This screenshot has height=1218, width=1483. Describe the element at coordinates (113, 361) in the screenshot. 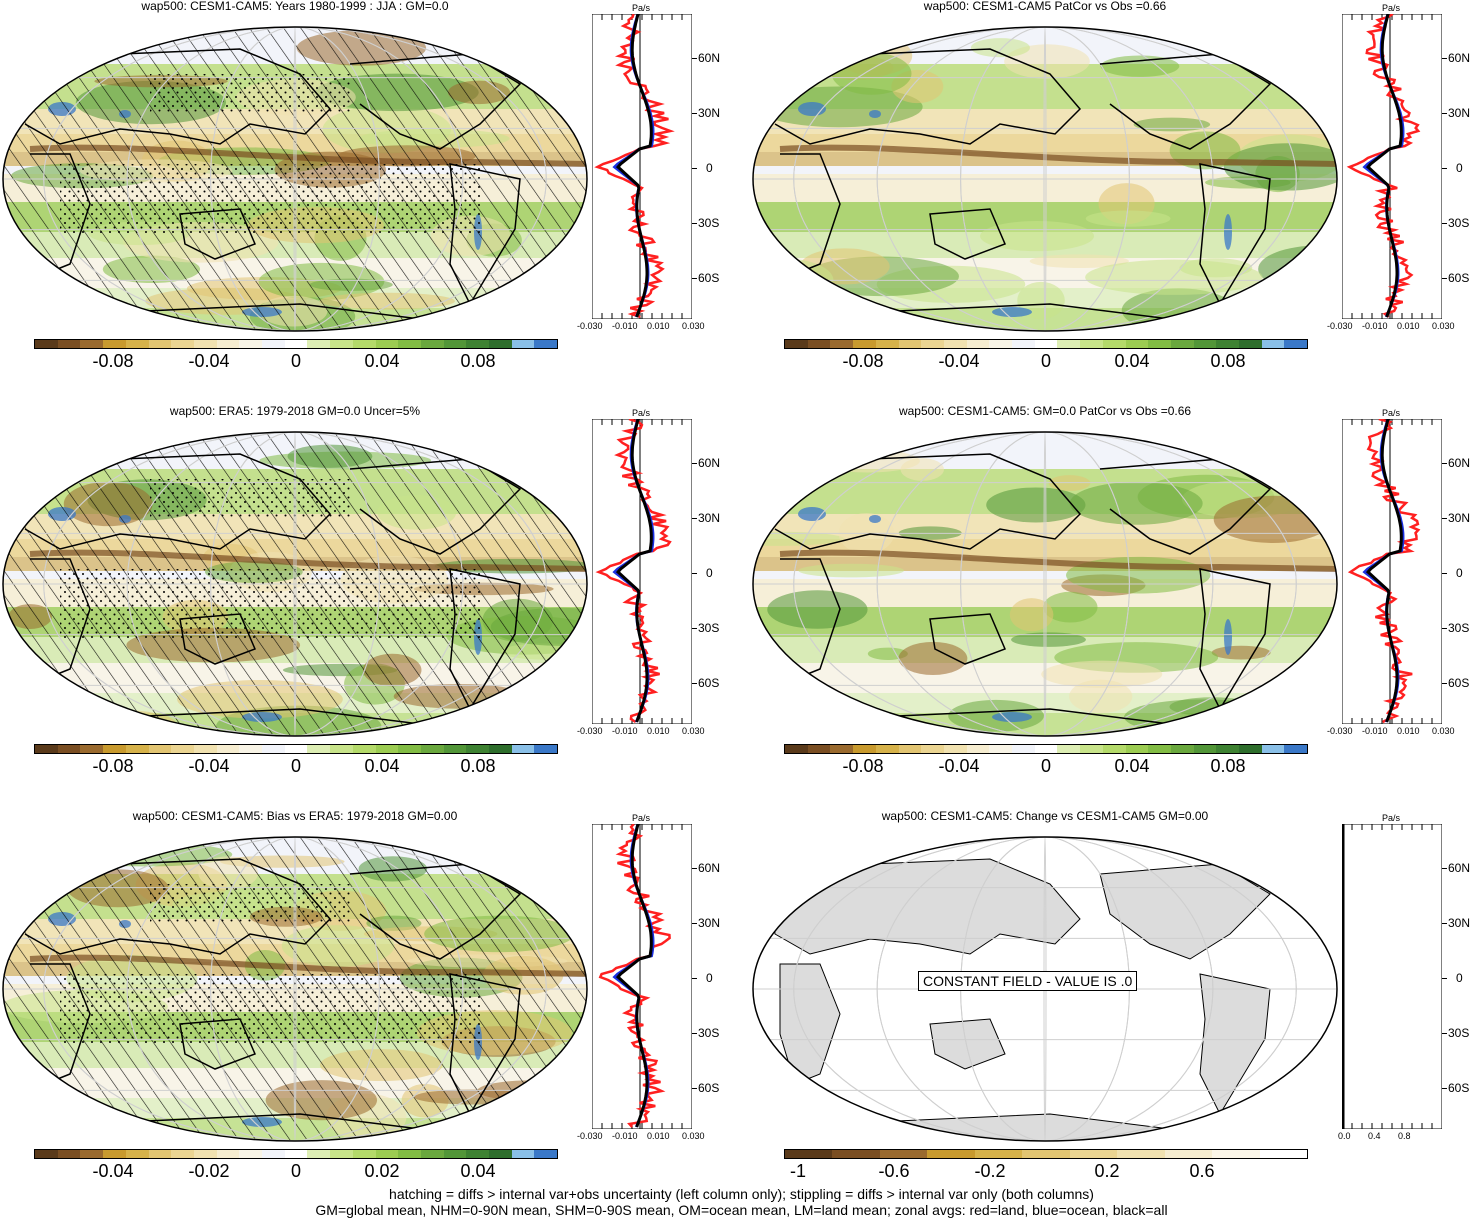

I see `colorbar-tick-label: -0.08` at that location.